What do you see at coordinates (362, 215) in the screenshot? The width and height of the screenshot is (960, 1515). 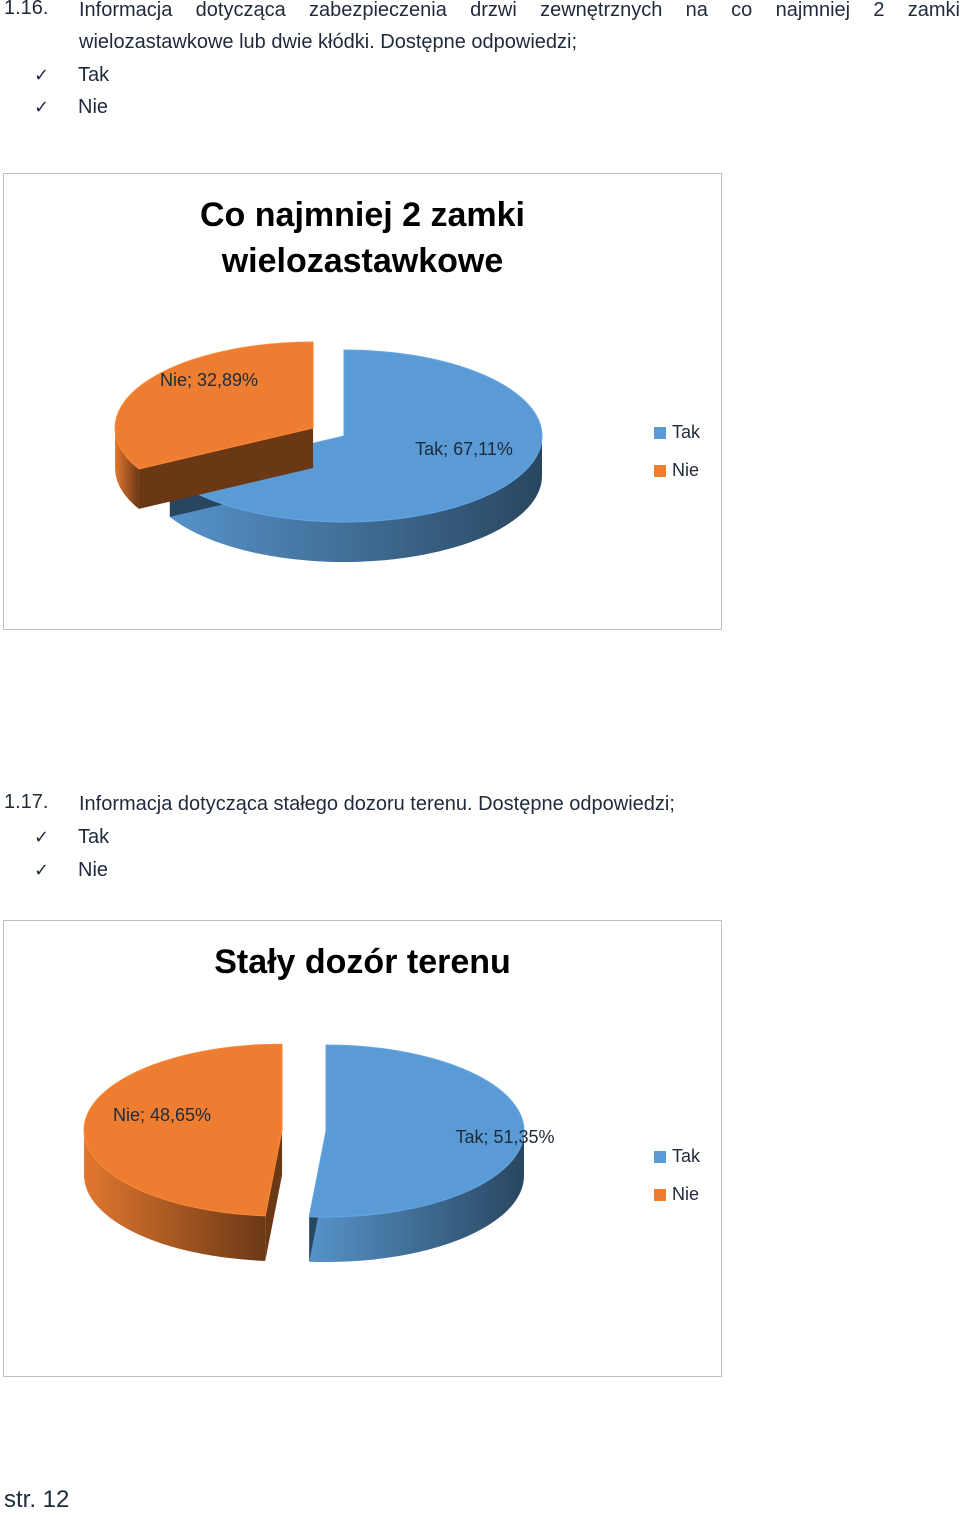 I see `chart-title-line: Co najmniej 2 zamki` at bounding box center [362, 215].